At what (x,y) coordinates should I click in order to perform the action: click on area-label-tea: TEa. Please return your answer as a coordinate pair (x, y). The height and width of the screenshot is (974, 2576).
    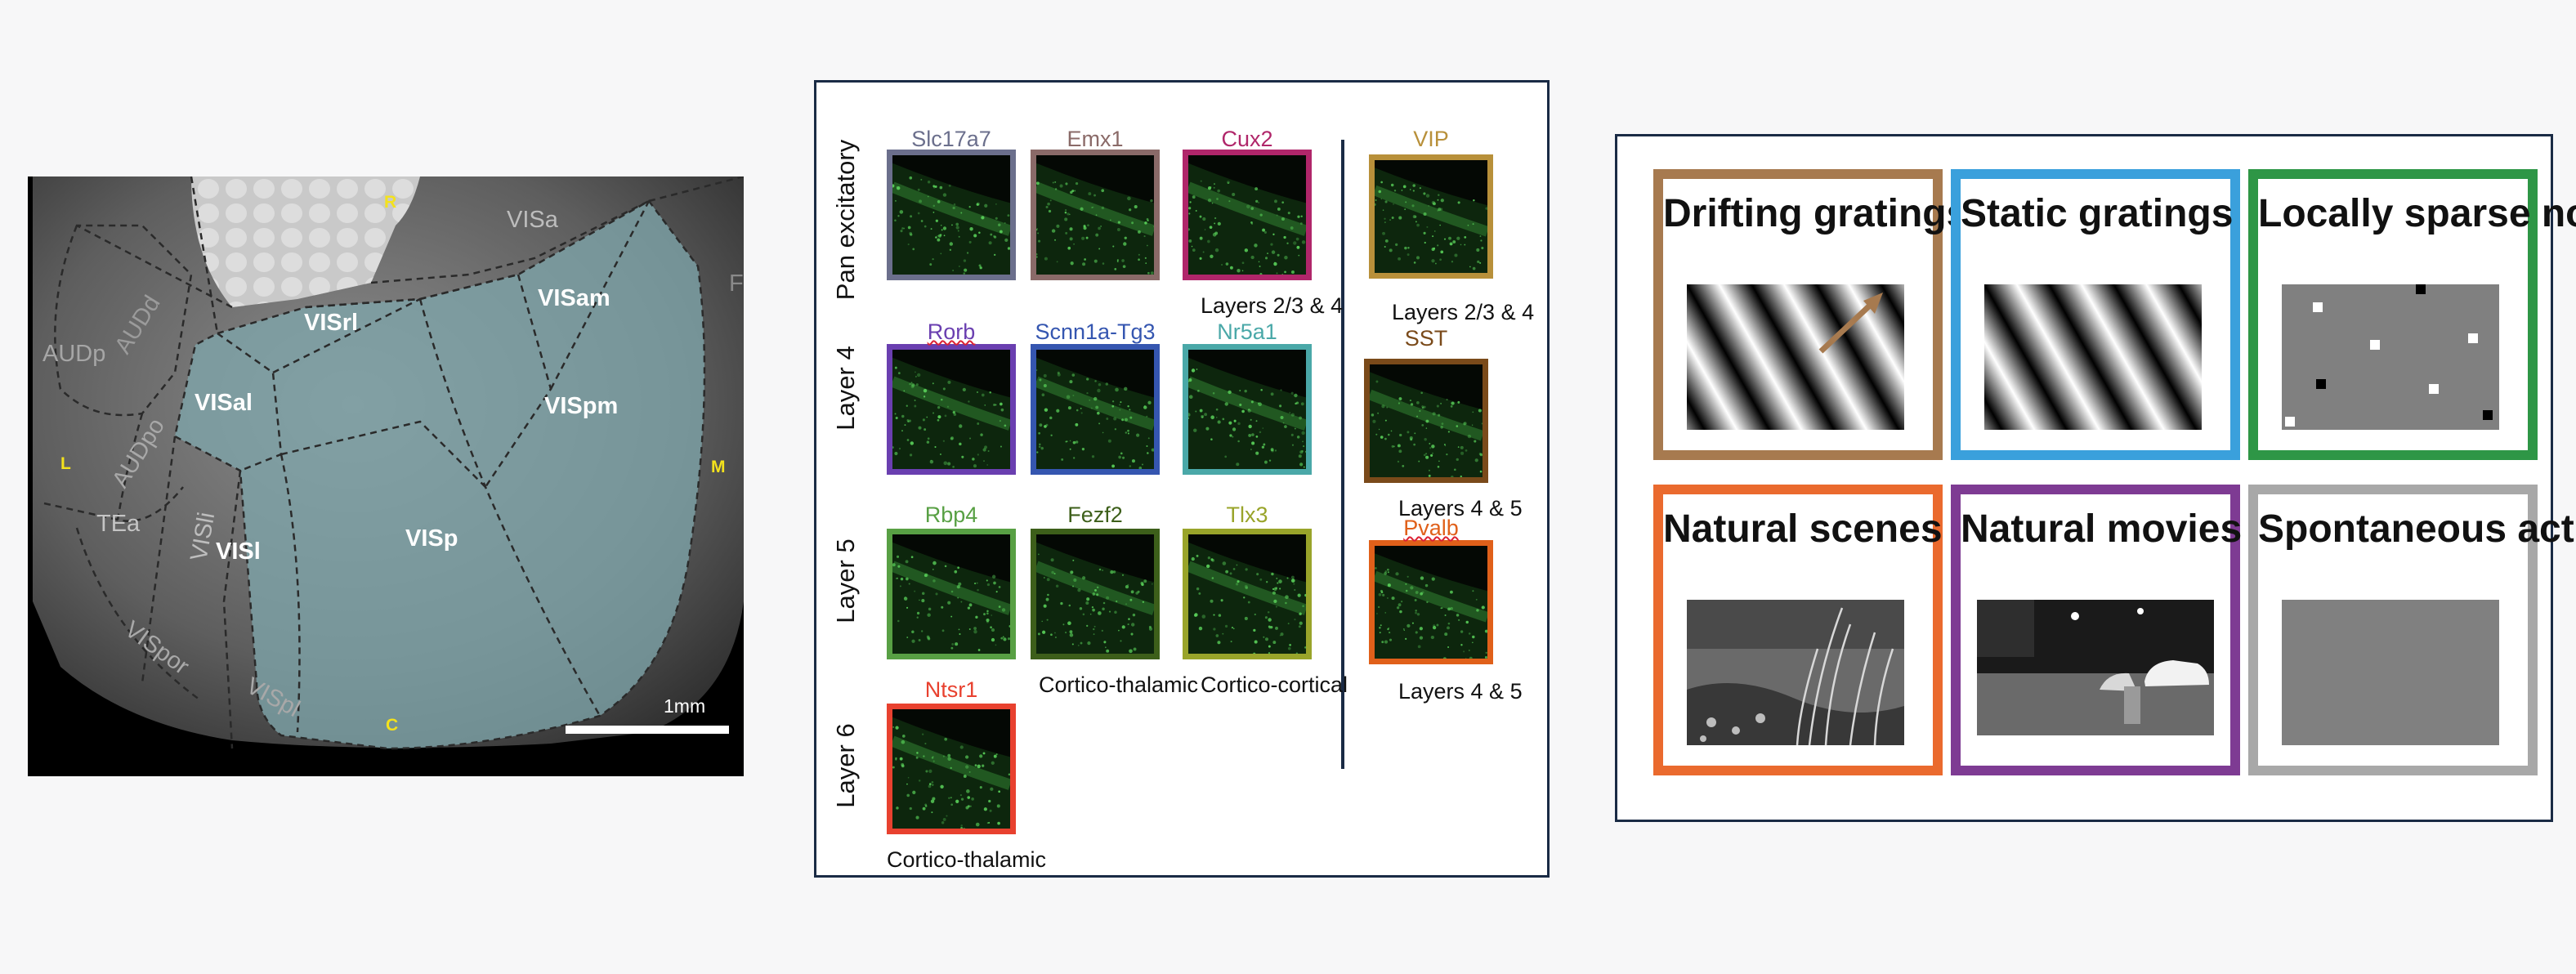
    Looking at the image, I should click on (118, 524).